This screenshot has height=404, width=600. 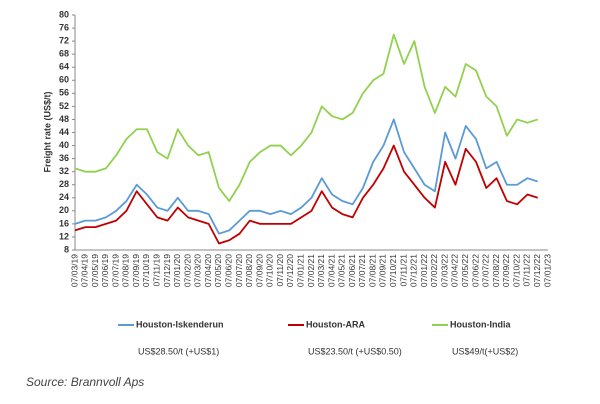 I want to click on x-tick-label: 07/09/22, so click(x=506, y=270).